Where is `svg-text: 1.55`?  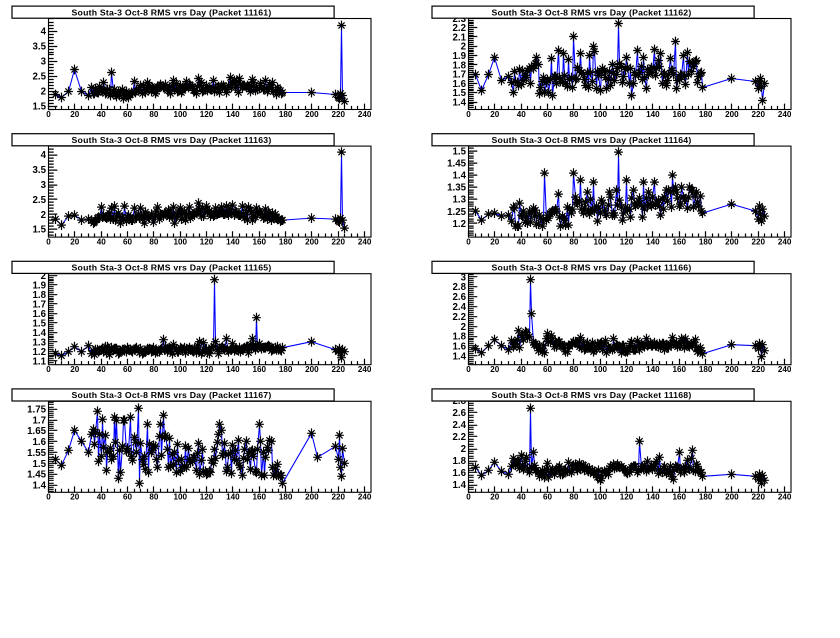 svg-text: 1.55 is located at coordinates (36, 453).